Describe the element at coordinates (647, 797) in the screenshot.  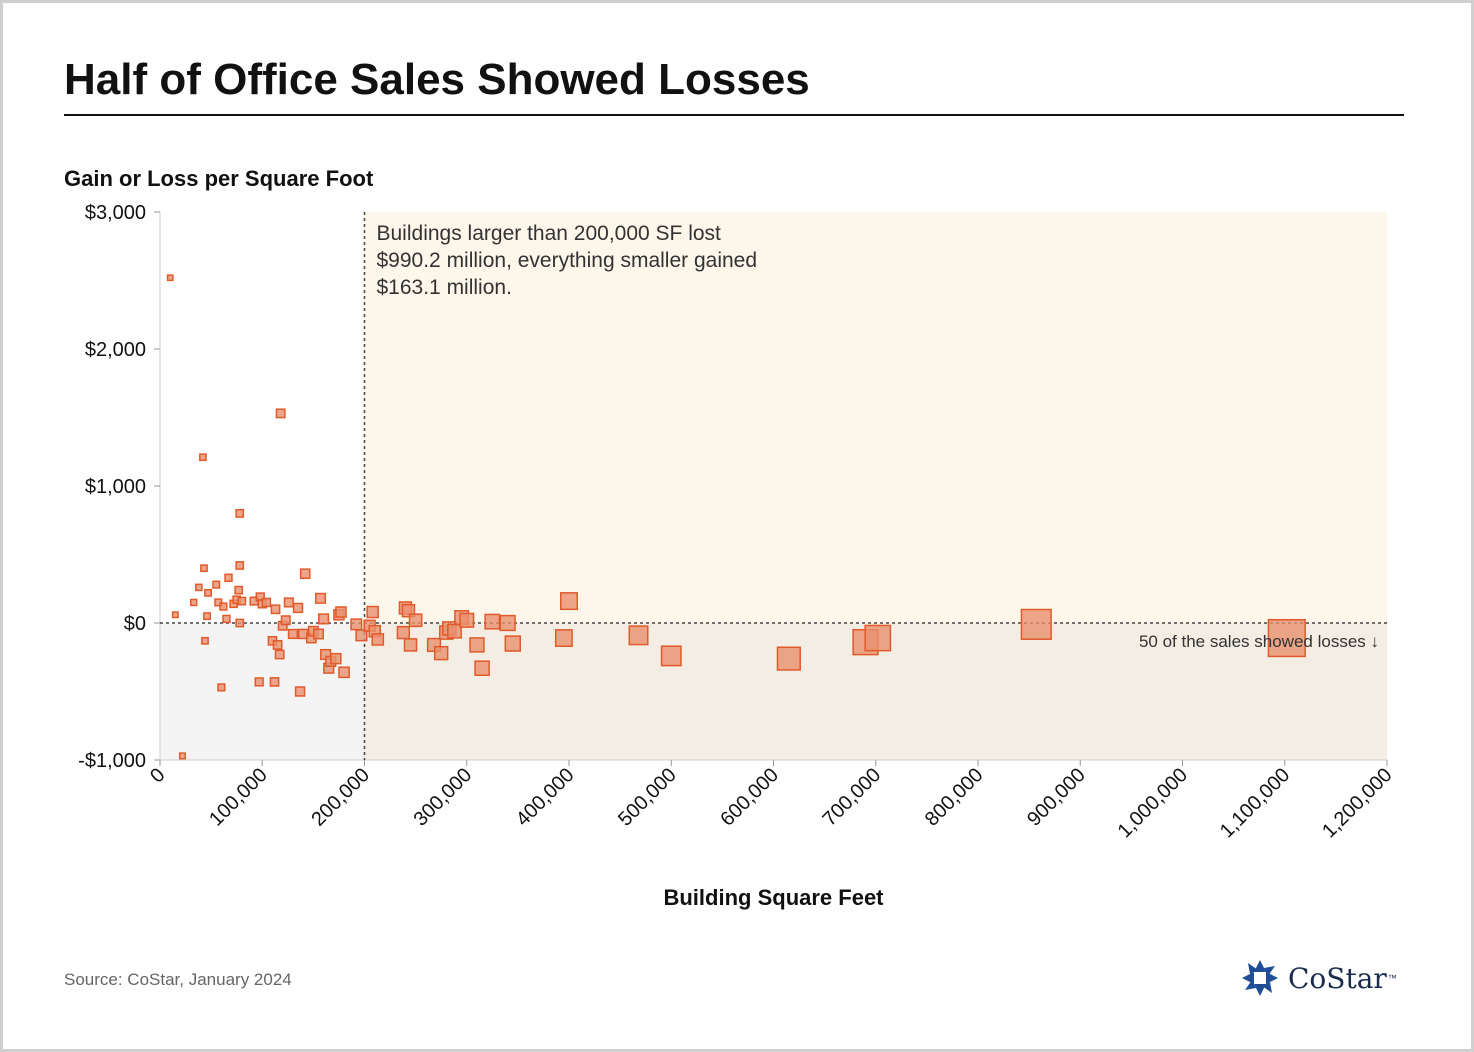
I see `x-tick-label: 500,000` at that location.